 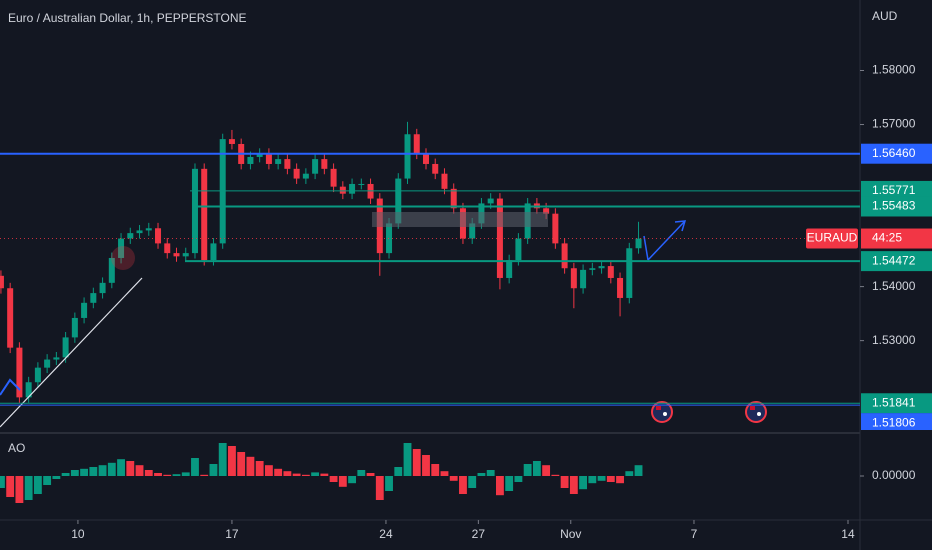 What do you see at coordinates (646, 248) in the screenshot?
I see `projection-arrow-start` at bounding box center [646, 248].